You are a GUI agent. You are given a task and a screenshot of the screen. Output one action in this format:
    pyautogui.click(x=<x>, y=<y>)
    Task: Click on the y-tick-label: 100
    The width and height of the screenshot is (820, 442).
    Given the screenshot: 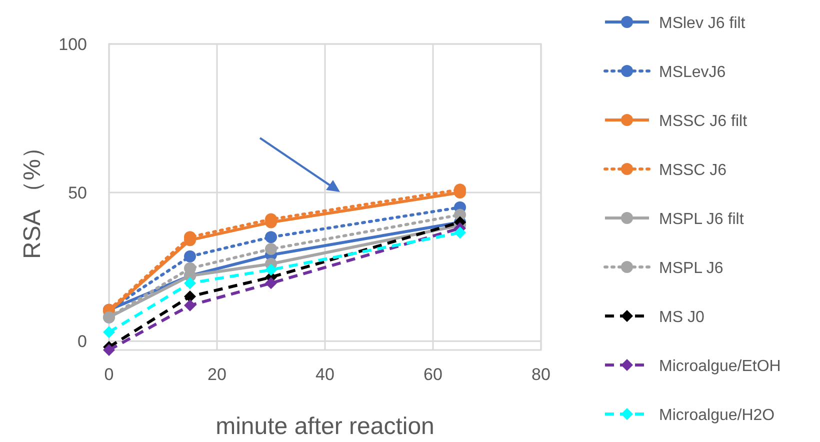 What is the action you would take?
    pyautogui.click(x=72, y=44)
    